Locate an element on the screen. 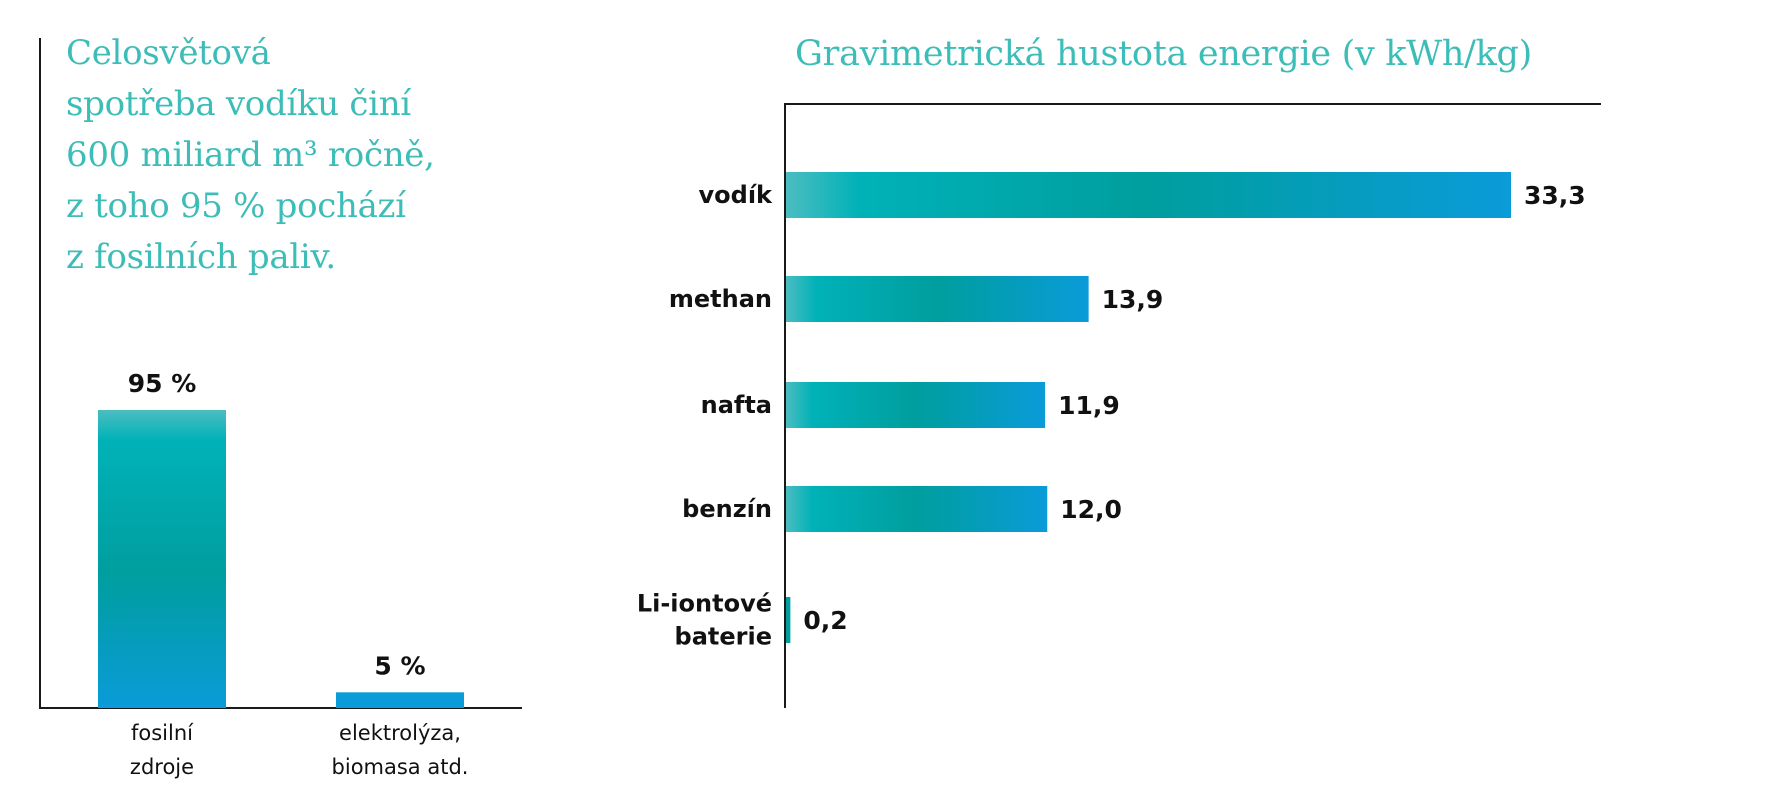 This screenshot has width=1777, height=798. source-category-label: biomasa atd. is located at coordinates (400, 767).